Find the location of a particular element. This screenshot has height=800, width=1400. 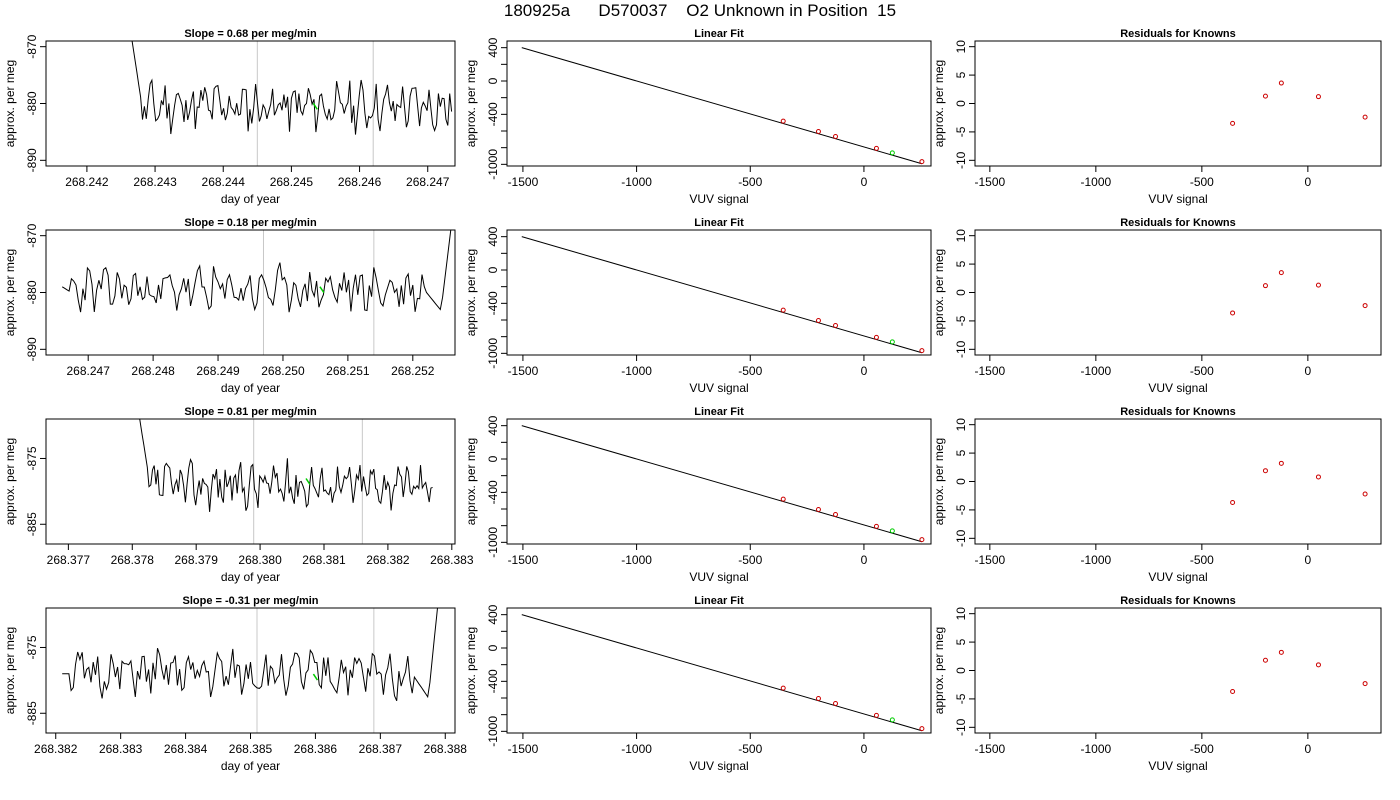

x-tick-label: 268.380 is located at coordinates (260, 560).